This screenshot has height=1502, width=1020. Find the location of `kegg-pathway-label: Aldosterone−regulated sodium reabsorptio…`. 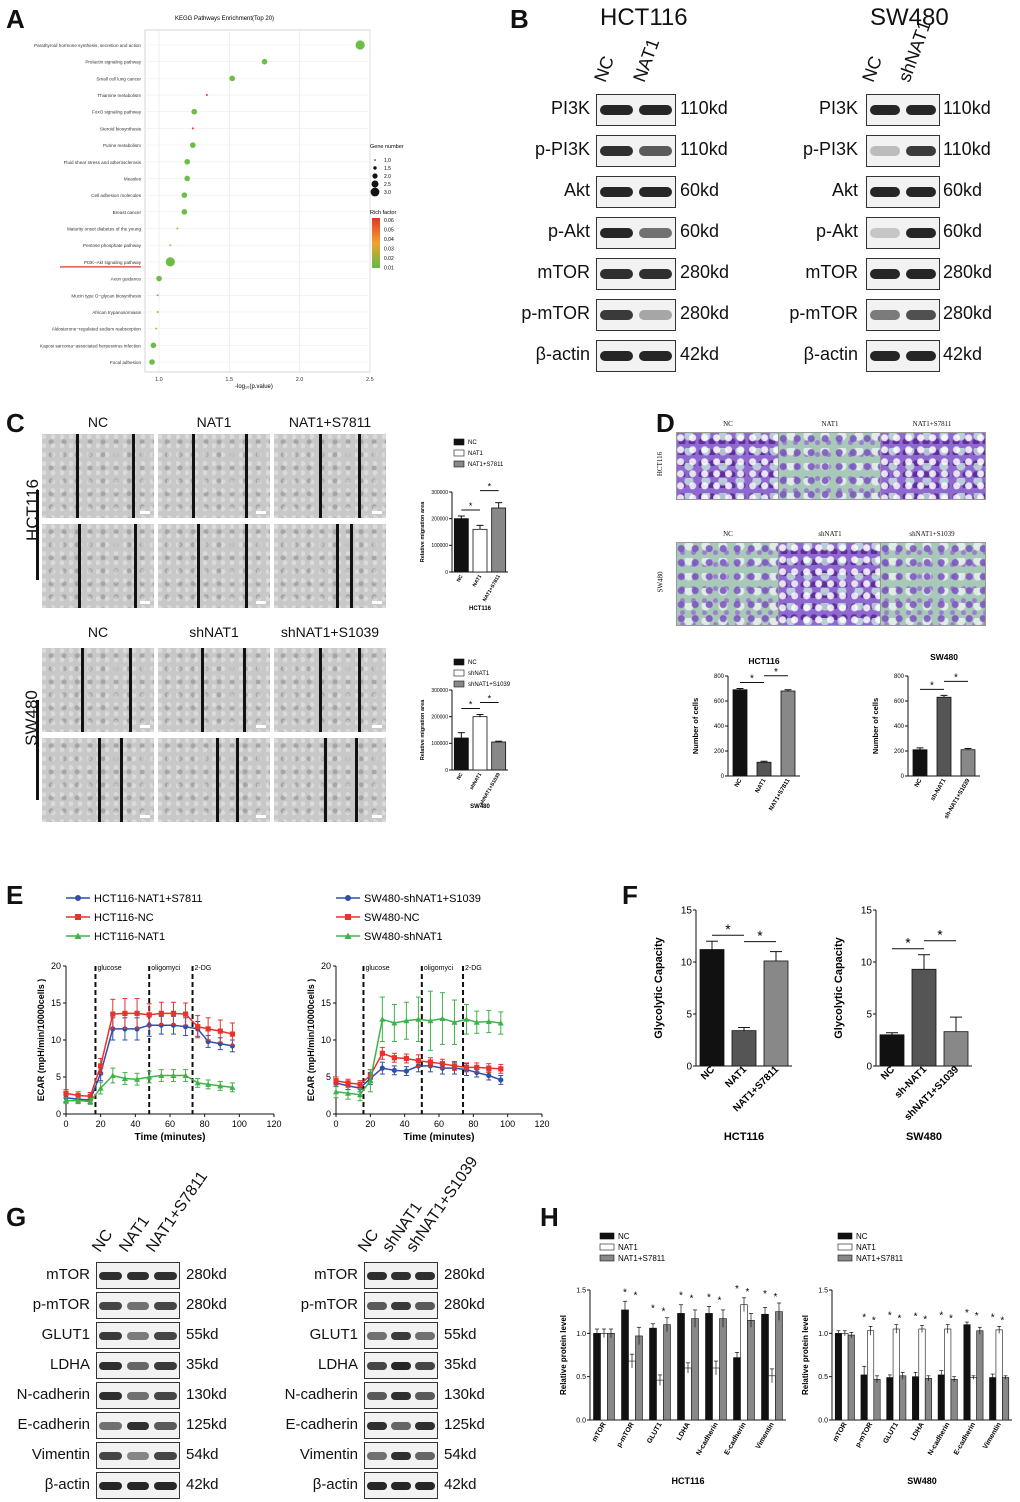

kegg-pathway-label: Aldosterone−regulated sodium reabsorptio… is located at coordinates (97, 329).